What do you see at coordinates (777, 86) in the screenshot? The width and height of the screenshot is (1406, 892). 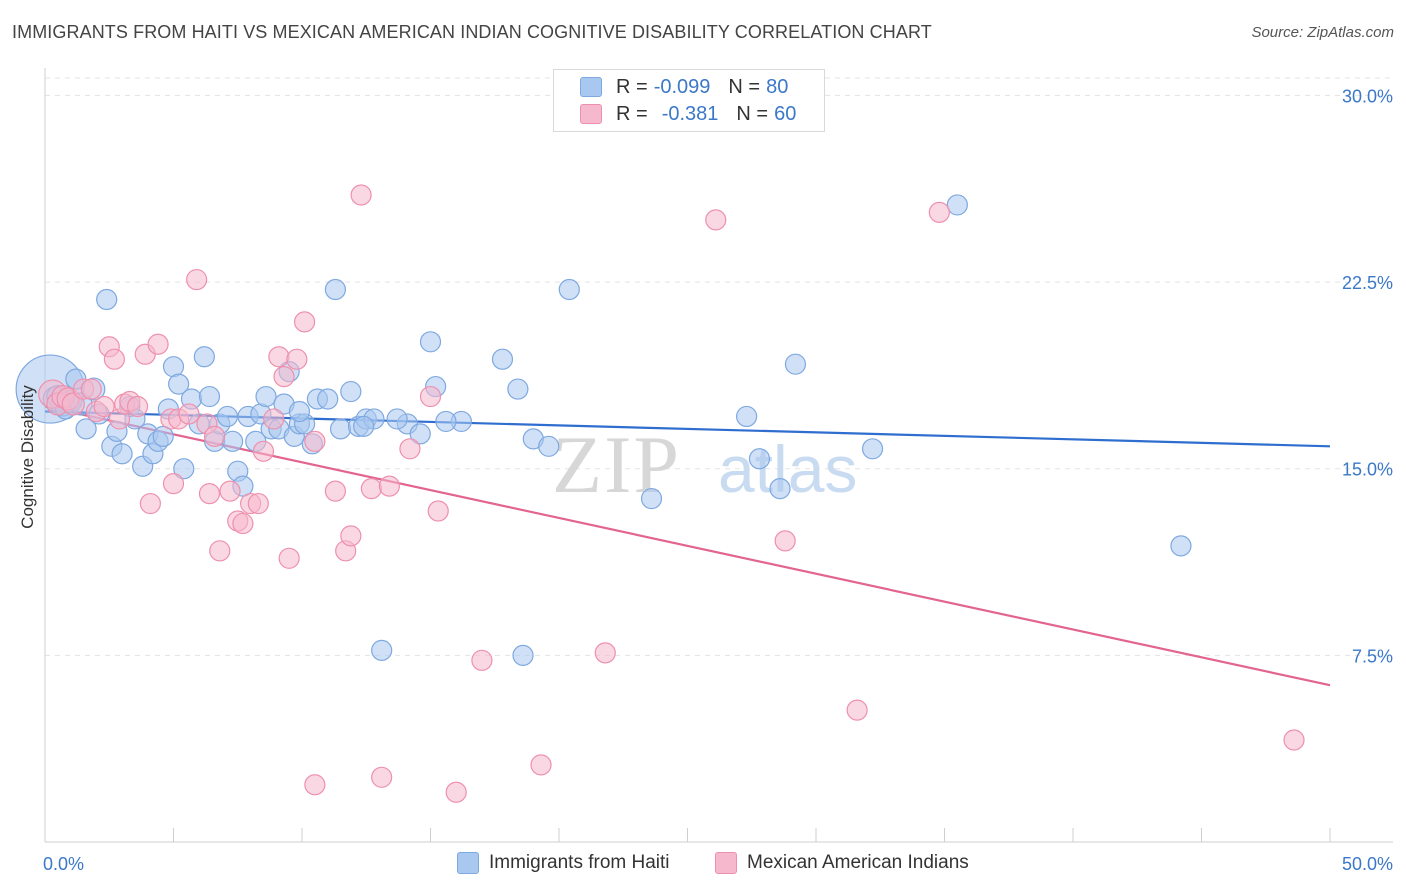 I see `legend-n-value-haiti: 80` at bounding box center [777, 86].